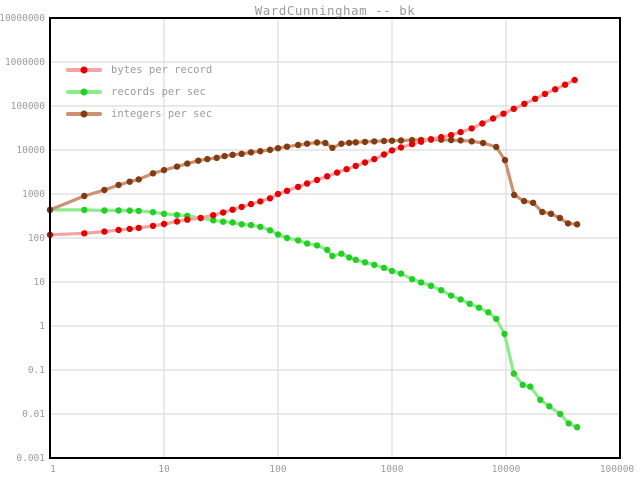 Image resolution: width=640 pixels, height=480 pixels. I want to click on chart-title: WardCunningham -- bk, so click(335, 10).